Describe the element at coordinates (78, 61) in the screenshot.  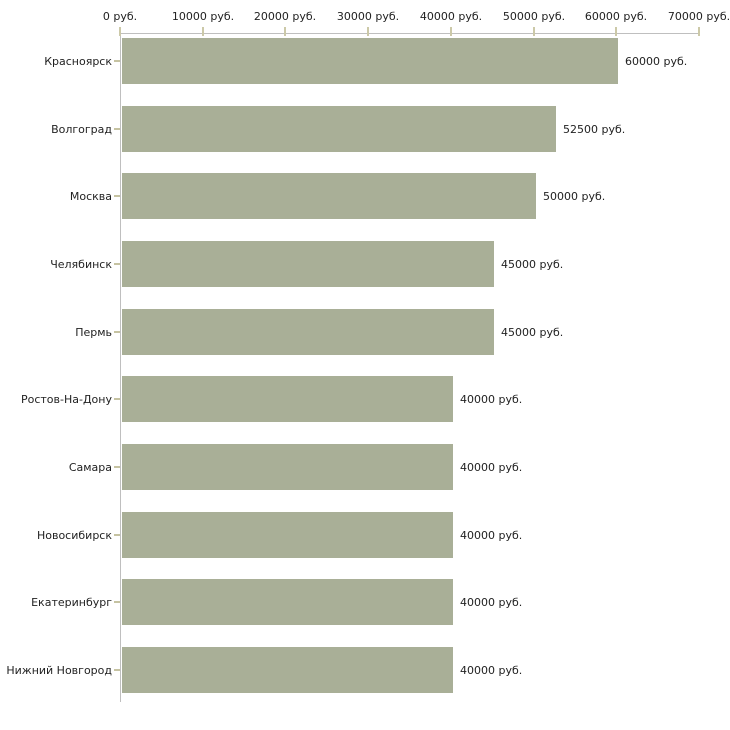
I see `category-label: Красноярск` at that location.